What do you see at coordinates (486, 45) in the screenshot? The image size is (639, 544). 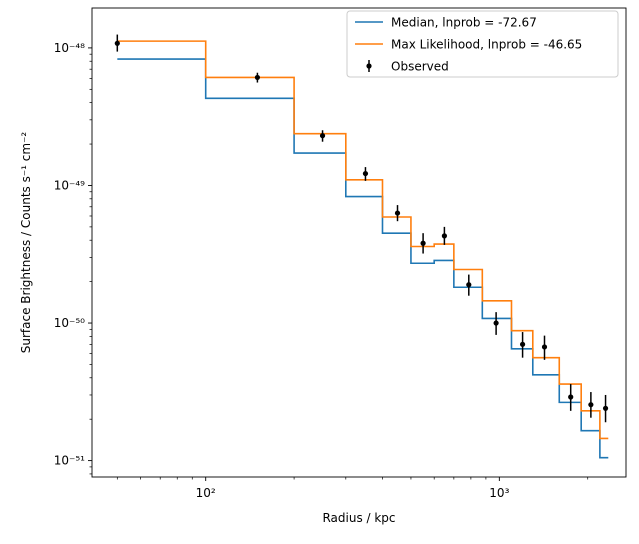 I see `legend-label-1: Max Likelihood, lnprob = -46.65` at bounding box center [486, 45].